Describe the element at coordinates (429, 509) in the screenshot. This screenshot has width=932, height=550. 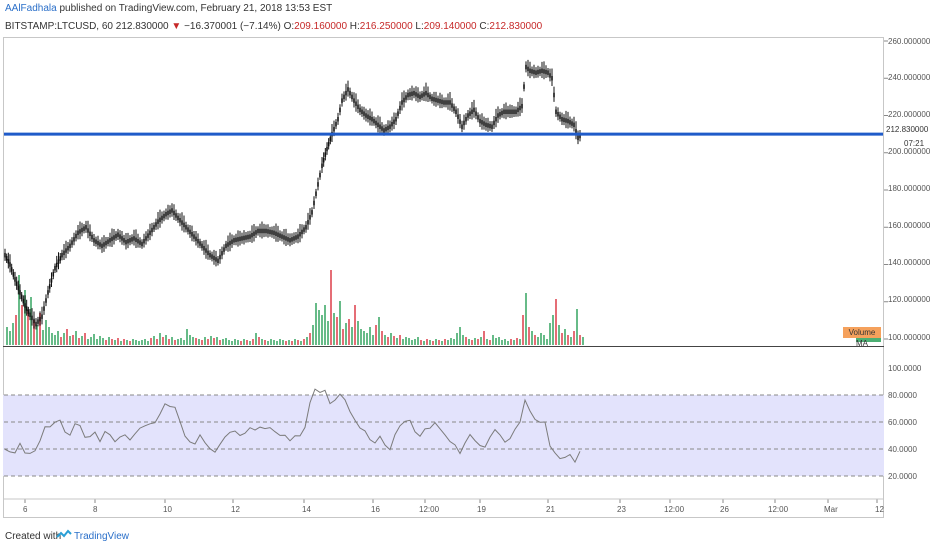
I see `time-tick: 12:00` at that location.